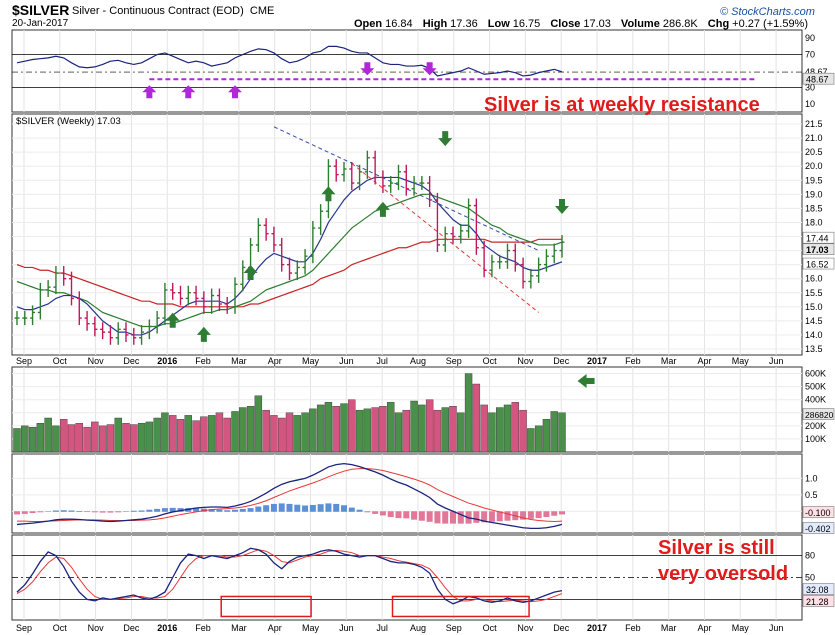 The width and height of the screenshot is (835, 635). I want to click on x-tick-label: Dec, so click(561, 361).